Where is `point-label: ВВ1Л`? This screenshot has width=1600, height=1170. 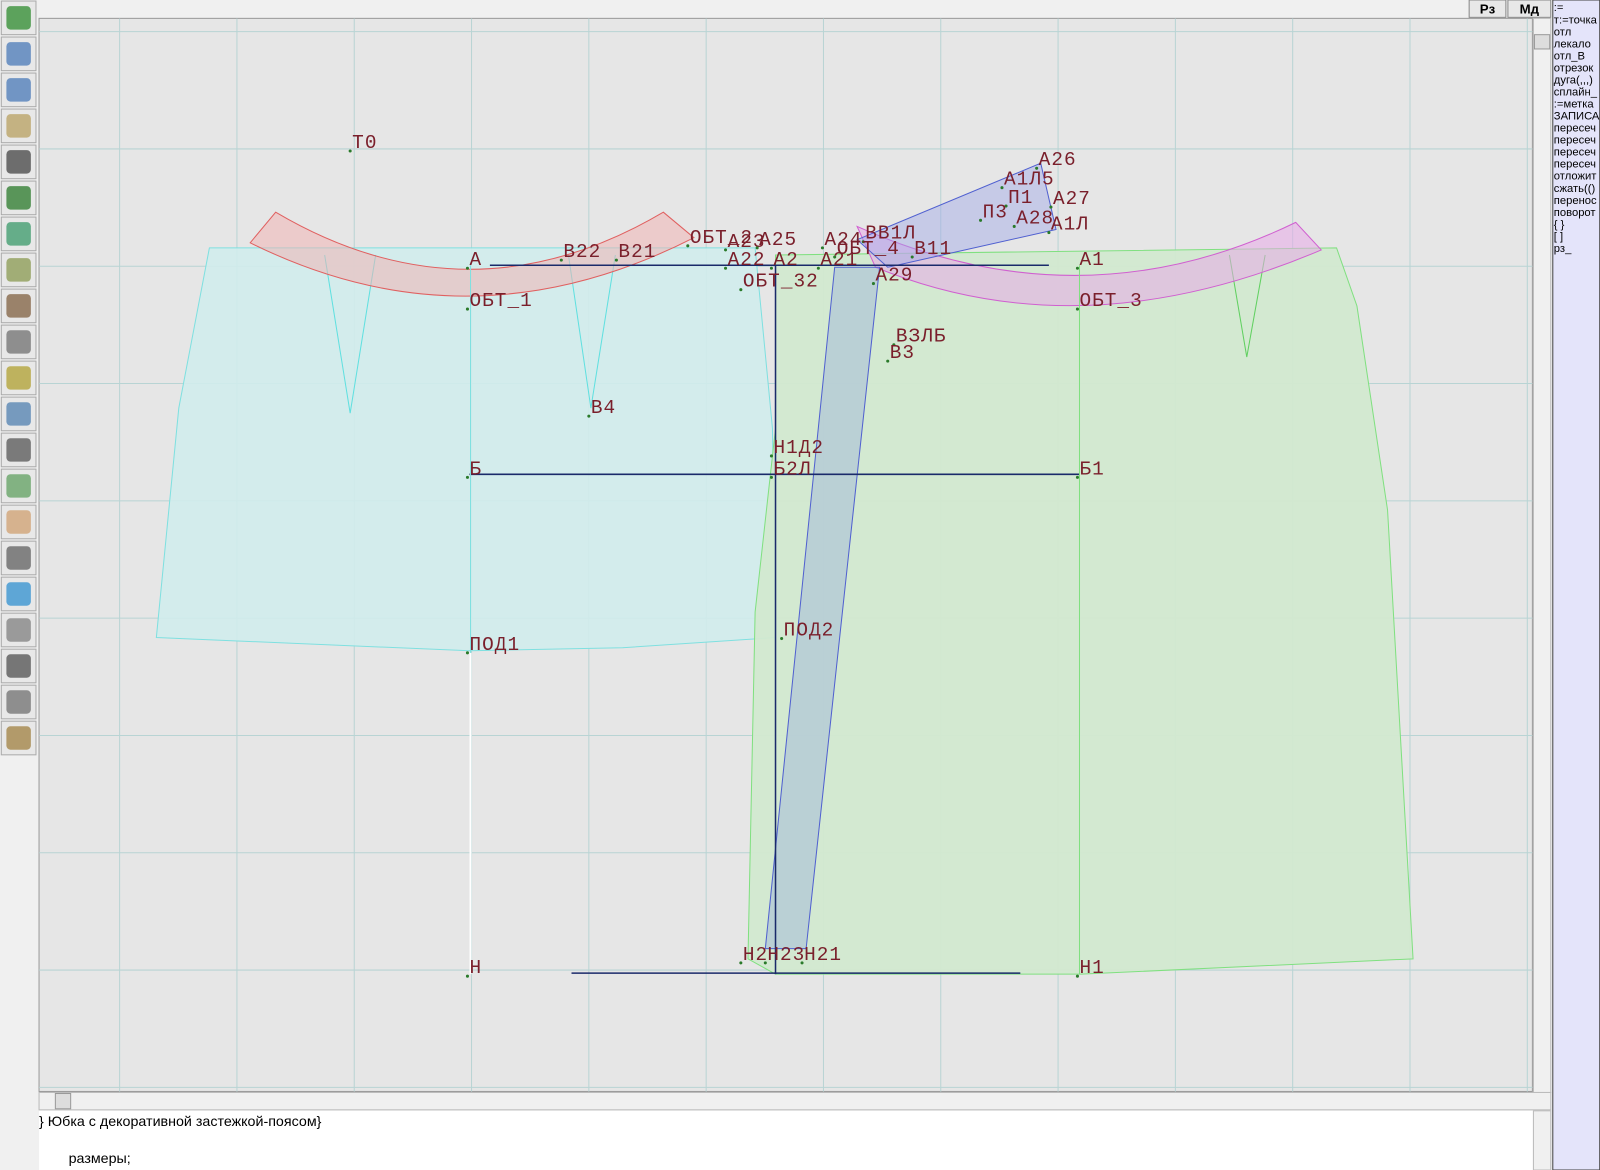 point-label: ВВ1Л is located at coordinates (890, 234).